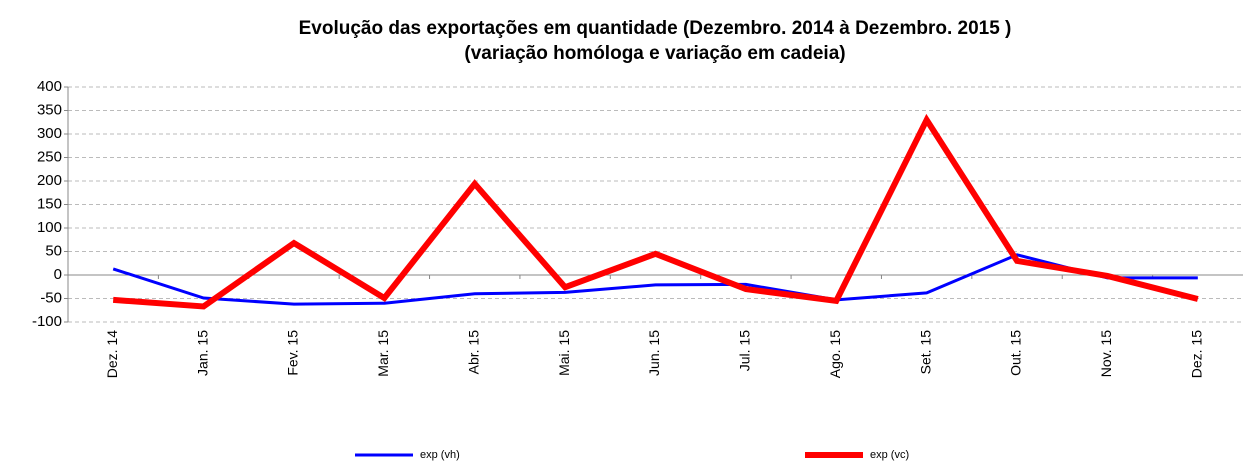  I want to click on y-tick-label: 350, so click(49, 109).